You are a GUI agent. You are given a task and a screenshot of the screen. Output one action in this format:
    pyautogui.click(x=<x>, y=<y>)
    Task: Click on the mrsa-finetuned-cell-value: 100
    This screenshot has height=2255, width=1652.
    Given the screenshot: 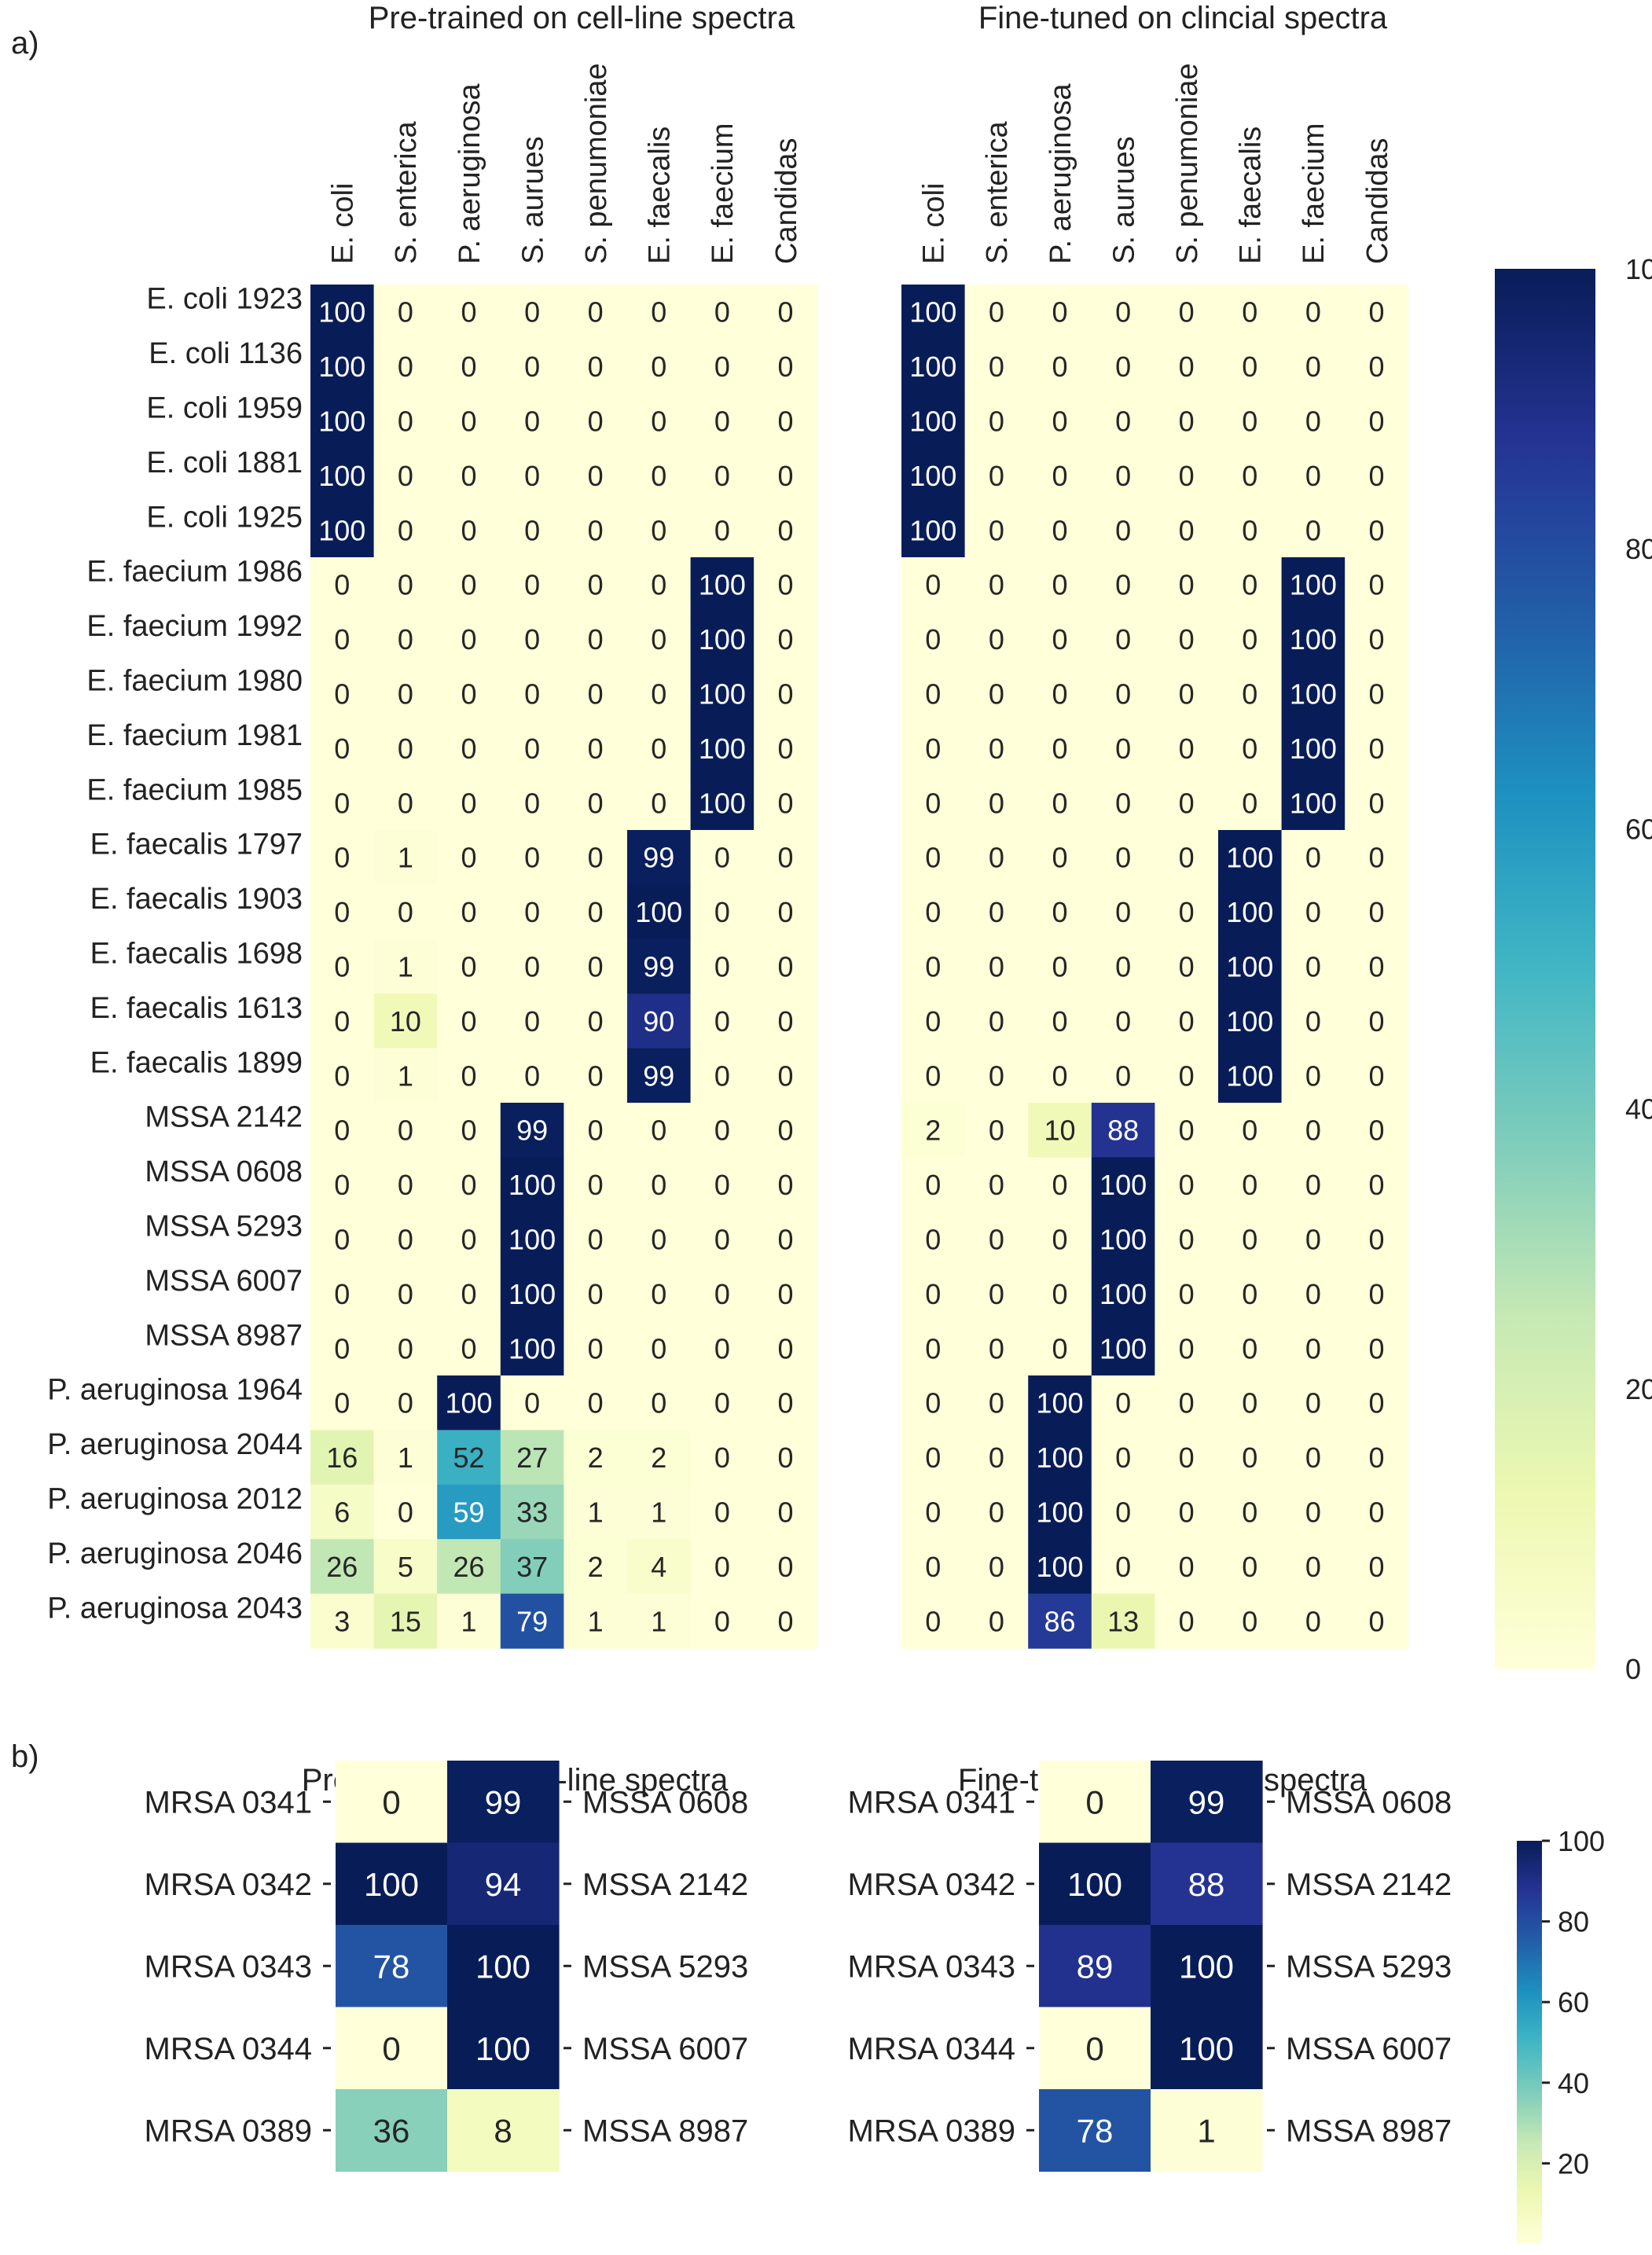 What is the action you would take?
    pyautogui.click(x=1094, y=1884)
    